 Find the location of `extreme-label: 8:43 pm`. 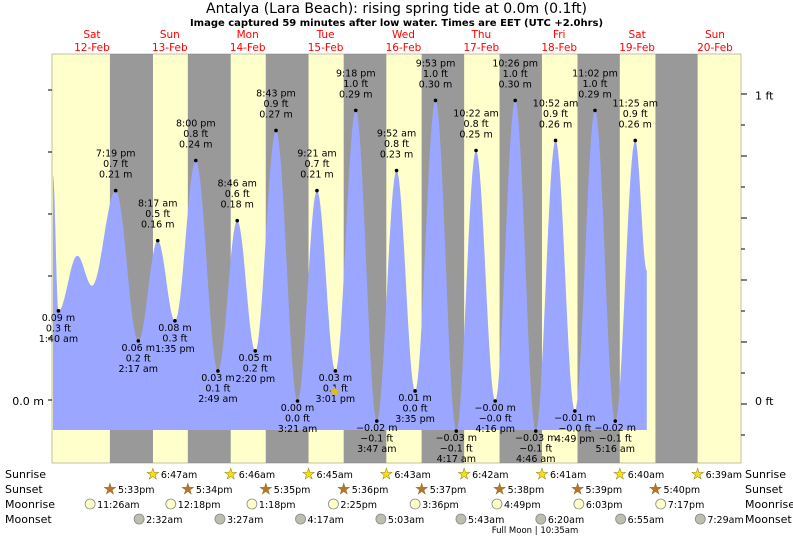

extreme-label: 8:43 pm is located at coordinates (276, 93).